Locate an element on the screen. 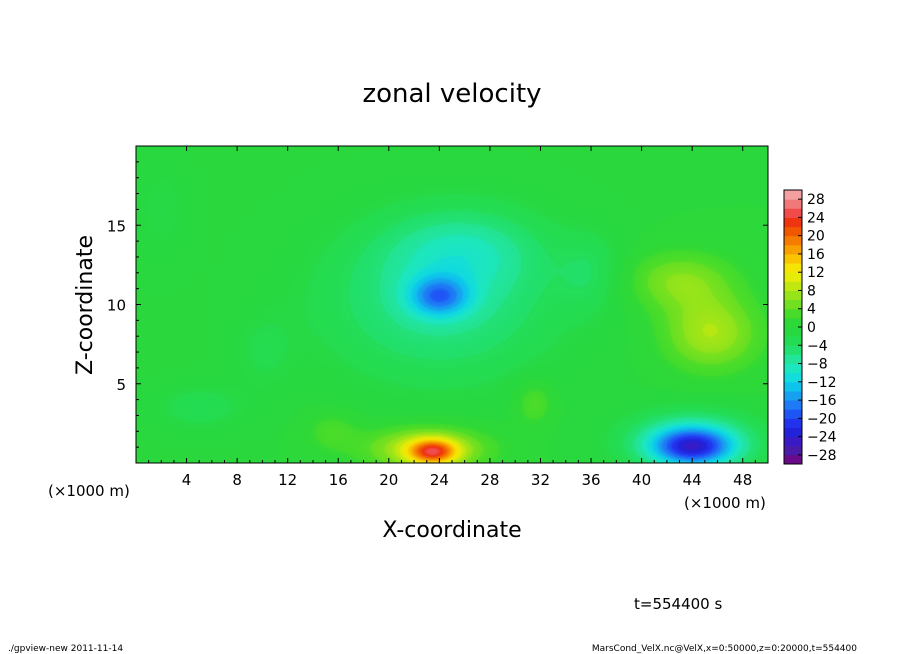 The width and height of the screenshot is (904, 654). colorbar-tick-label: 12 is located at coordinates (816, 273).